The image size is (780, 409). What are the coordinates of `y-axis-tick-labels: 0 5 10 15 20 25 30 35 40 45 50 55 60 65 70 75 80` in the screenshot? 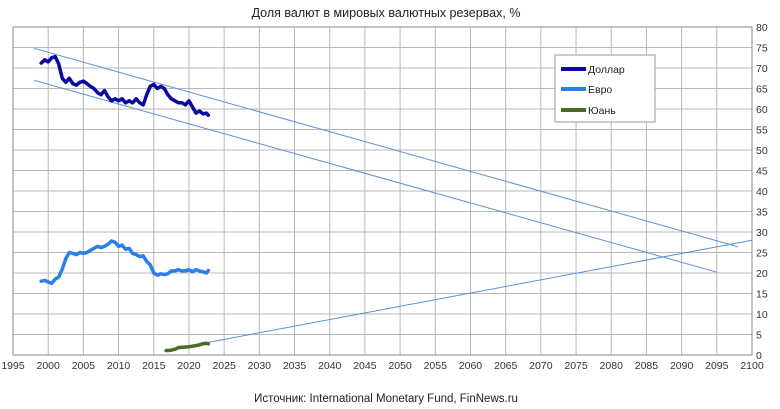 It's located at (762, 192).